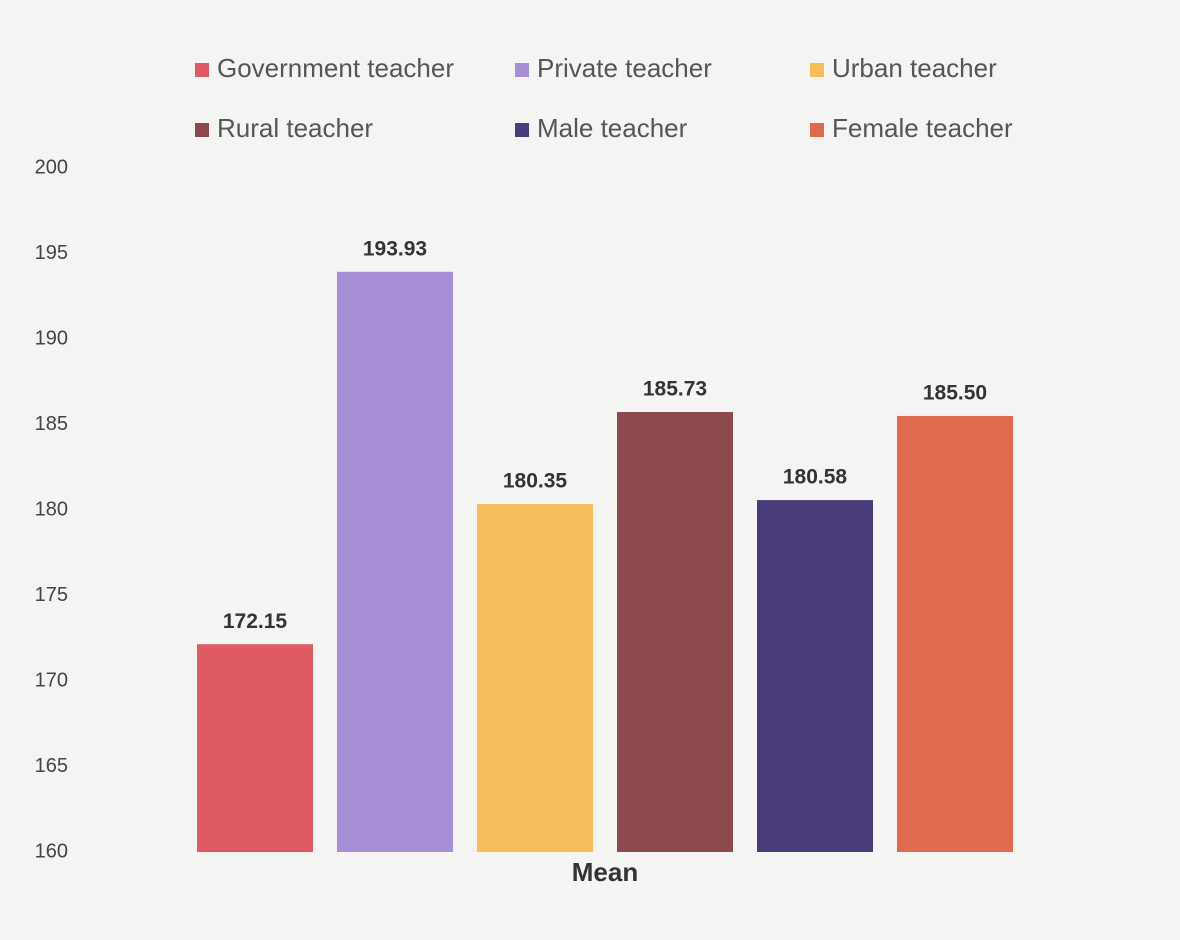 The width and height of the screenshot is (1180, 940). I want to click on y-tick-label: 200, so click(51, 167).